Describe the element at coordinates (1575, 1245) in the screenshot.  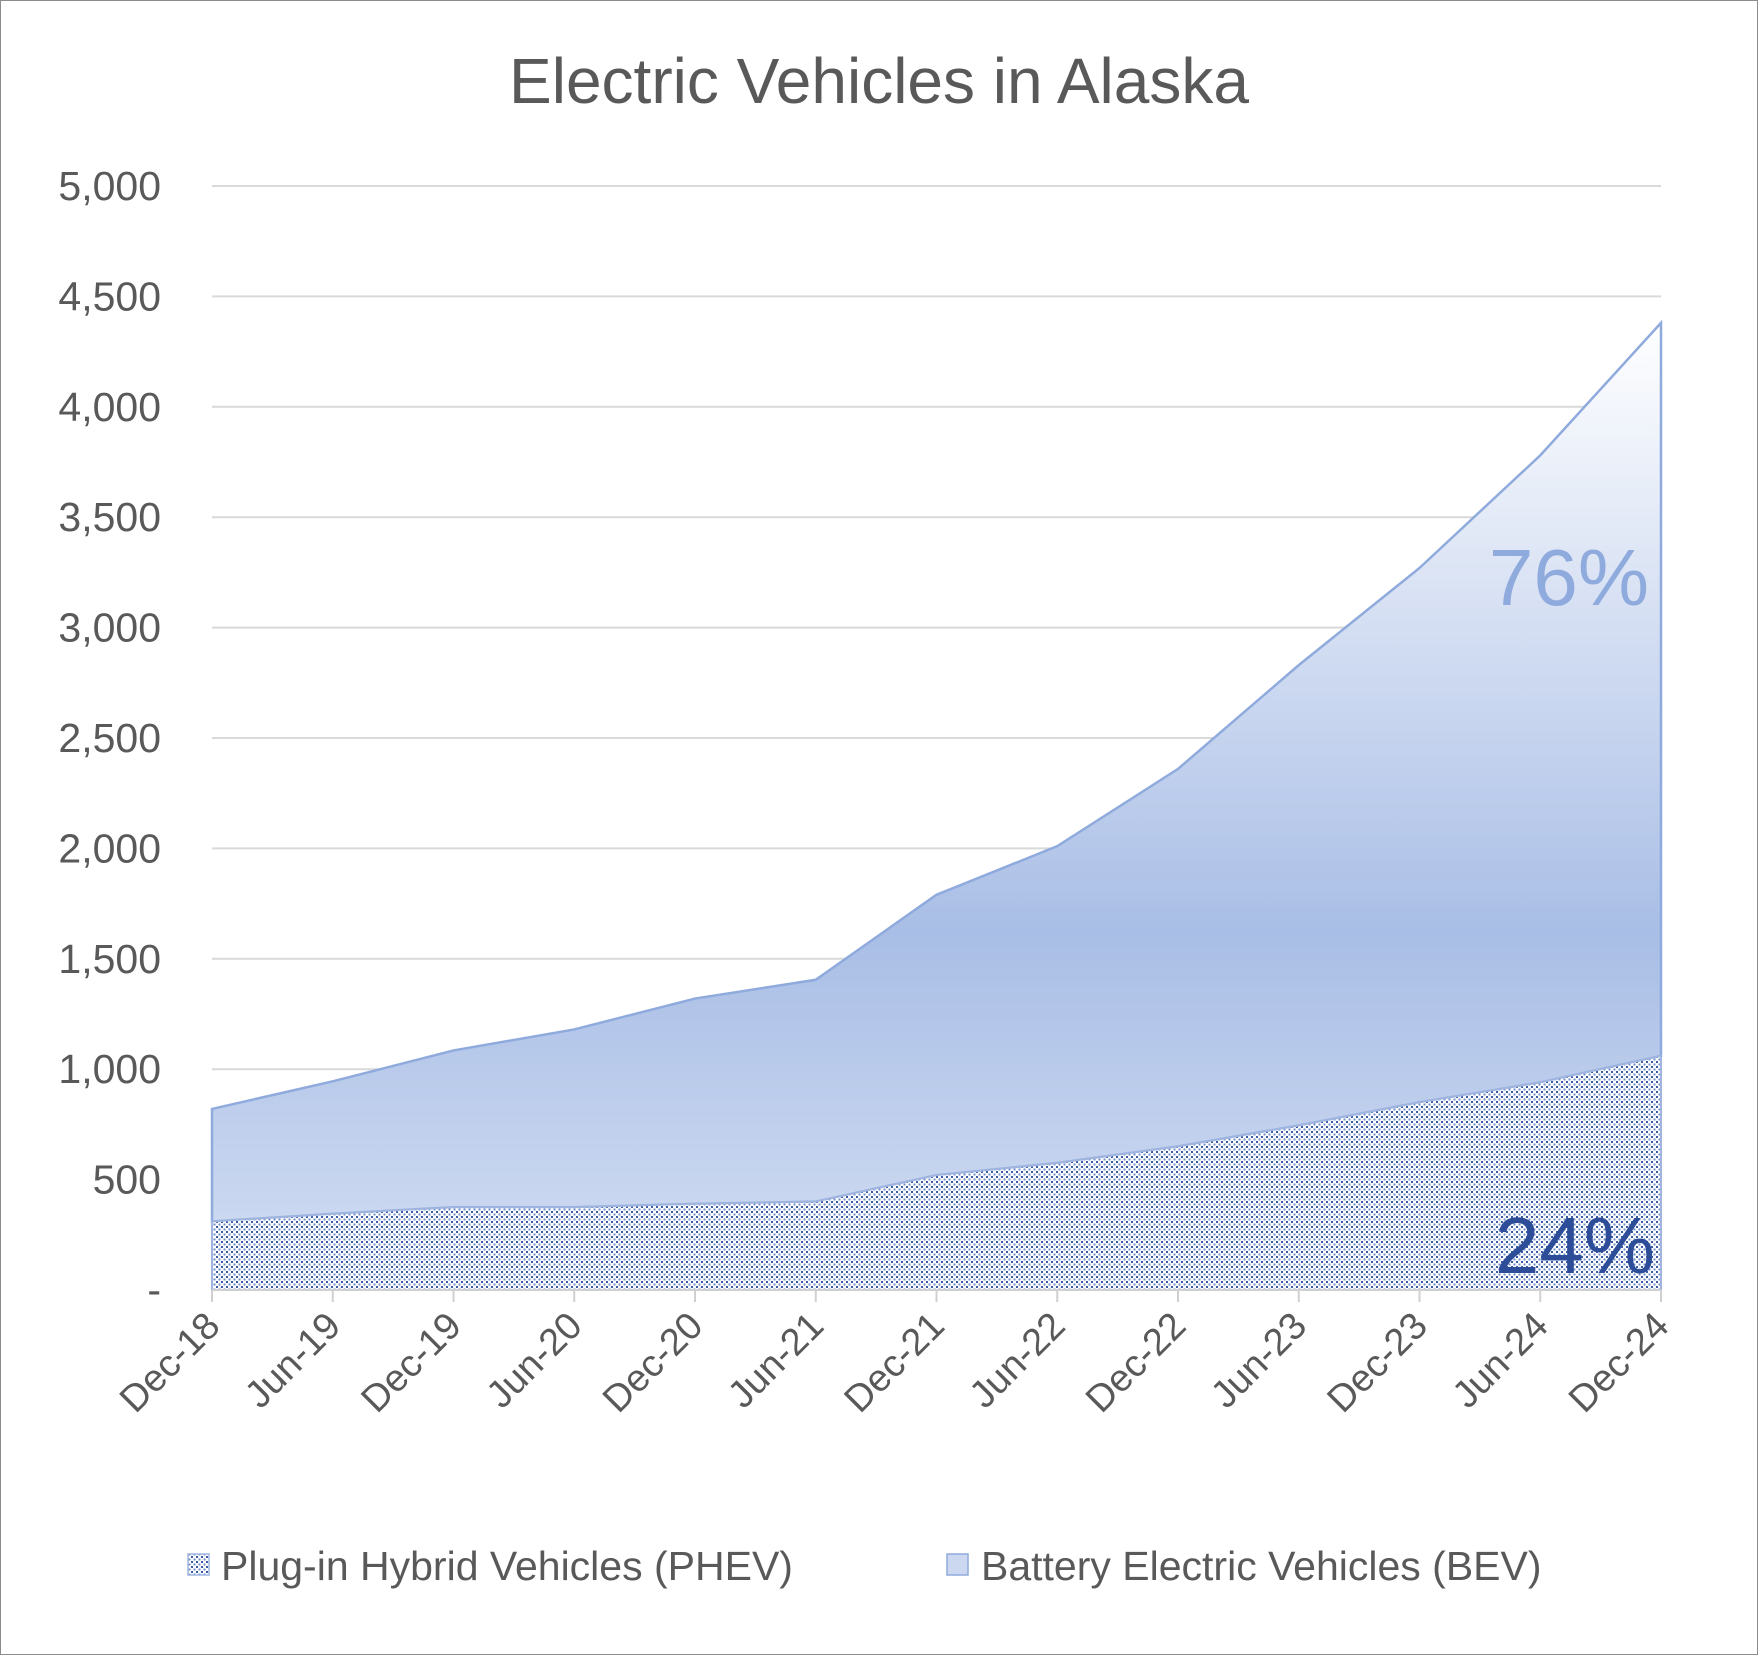
I see `annotation-phev-share: 24%` at that location.